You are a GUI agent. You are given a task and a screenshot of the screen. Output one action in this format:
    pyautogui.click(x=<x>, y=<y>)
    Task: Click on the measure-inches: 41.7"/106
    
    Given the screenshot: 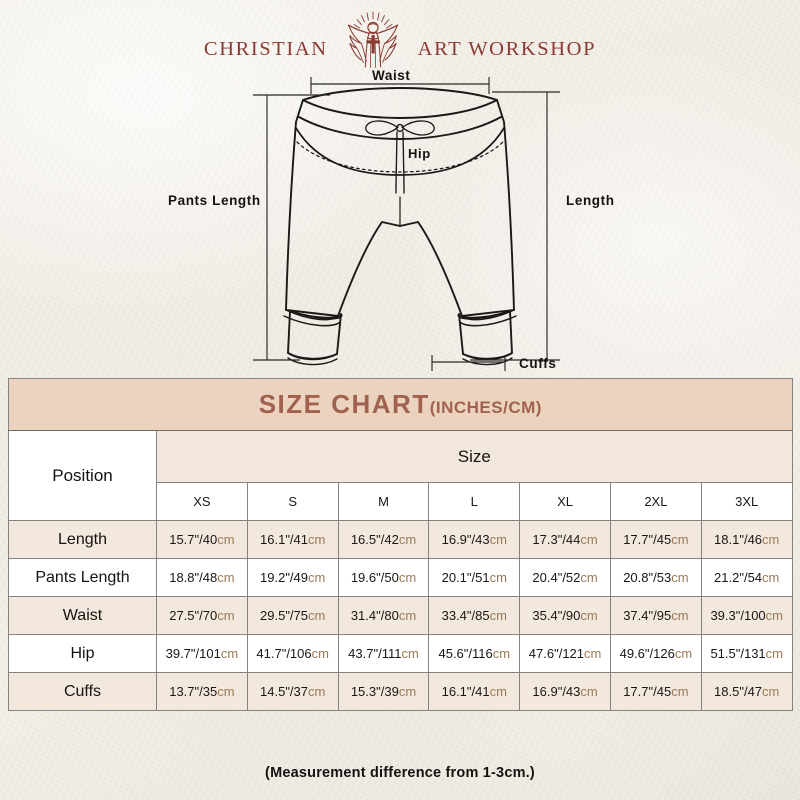 What is the action you would take?
    pyautogui.click(x=284, y=653)
    